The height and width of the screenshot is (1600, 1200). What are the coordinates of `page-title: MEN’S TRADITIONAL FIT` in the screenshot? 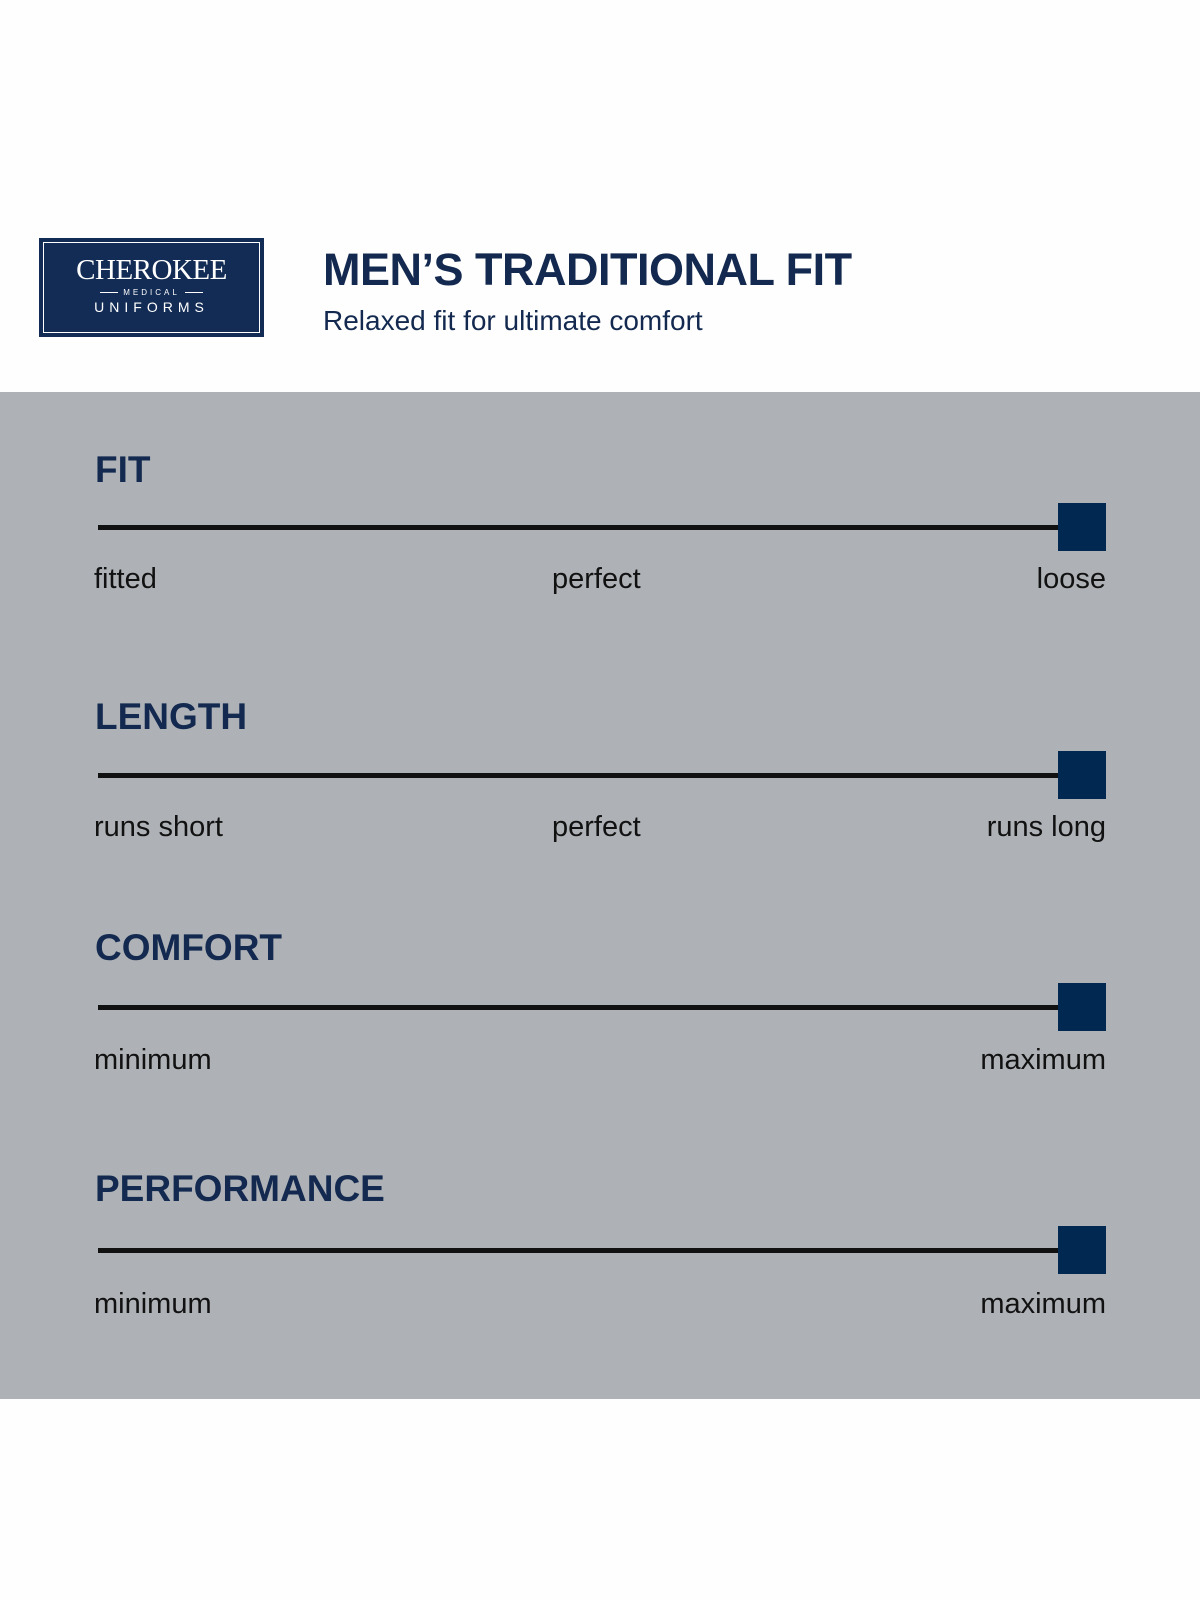 It's located at (587, 269).